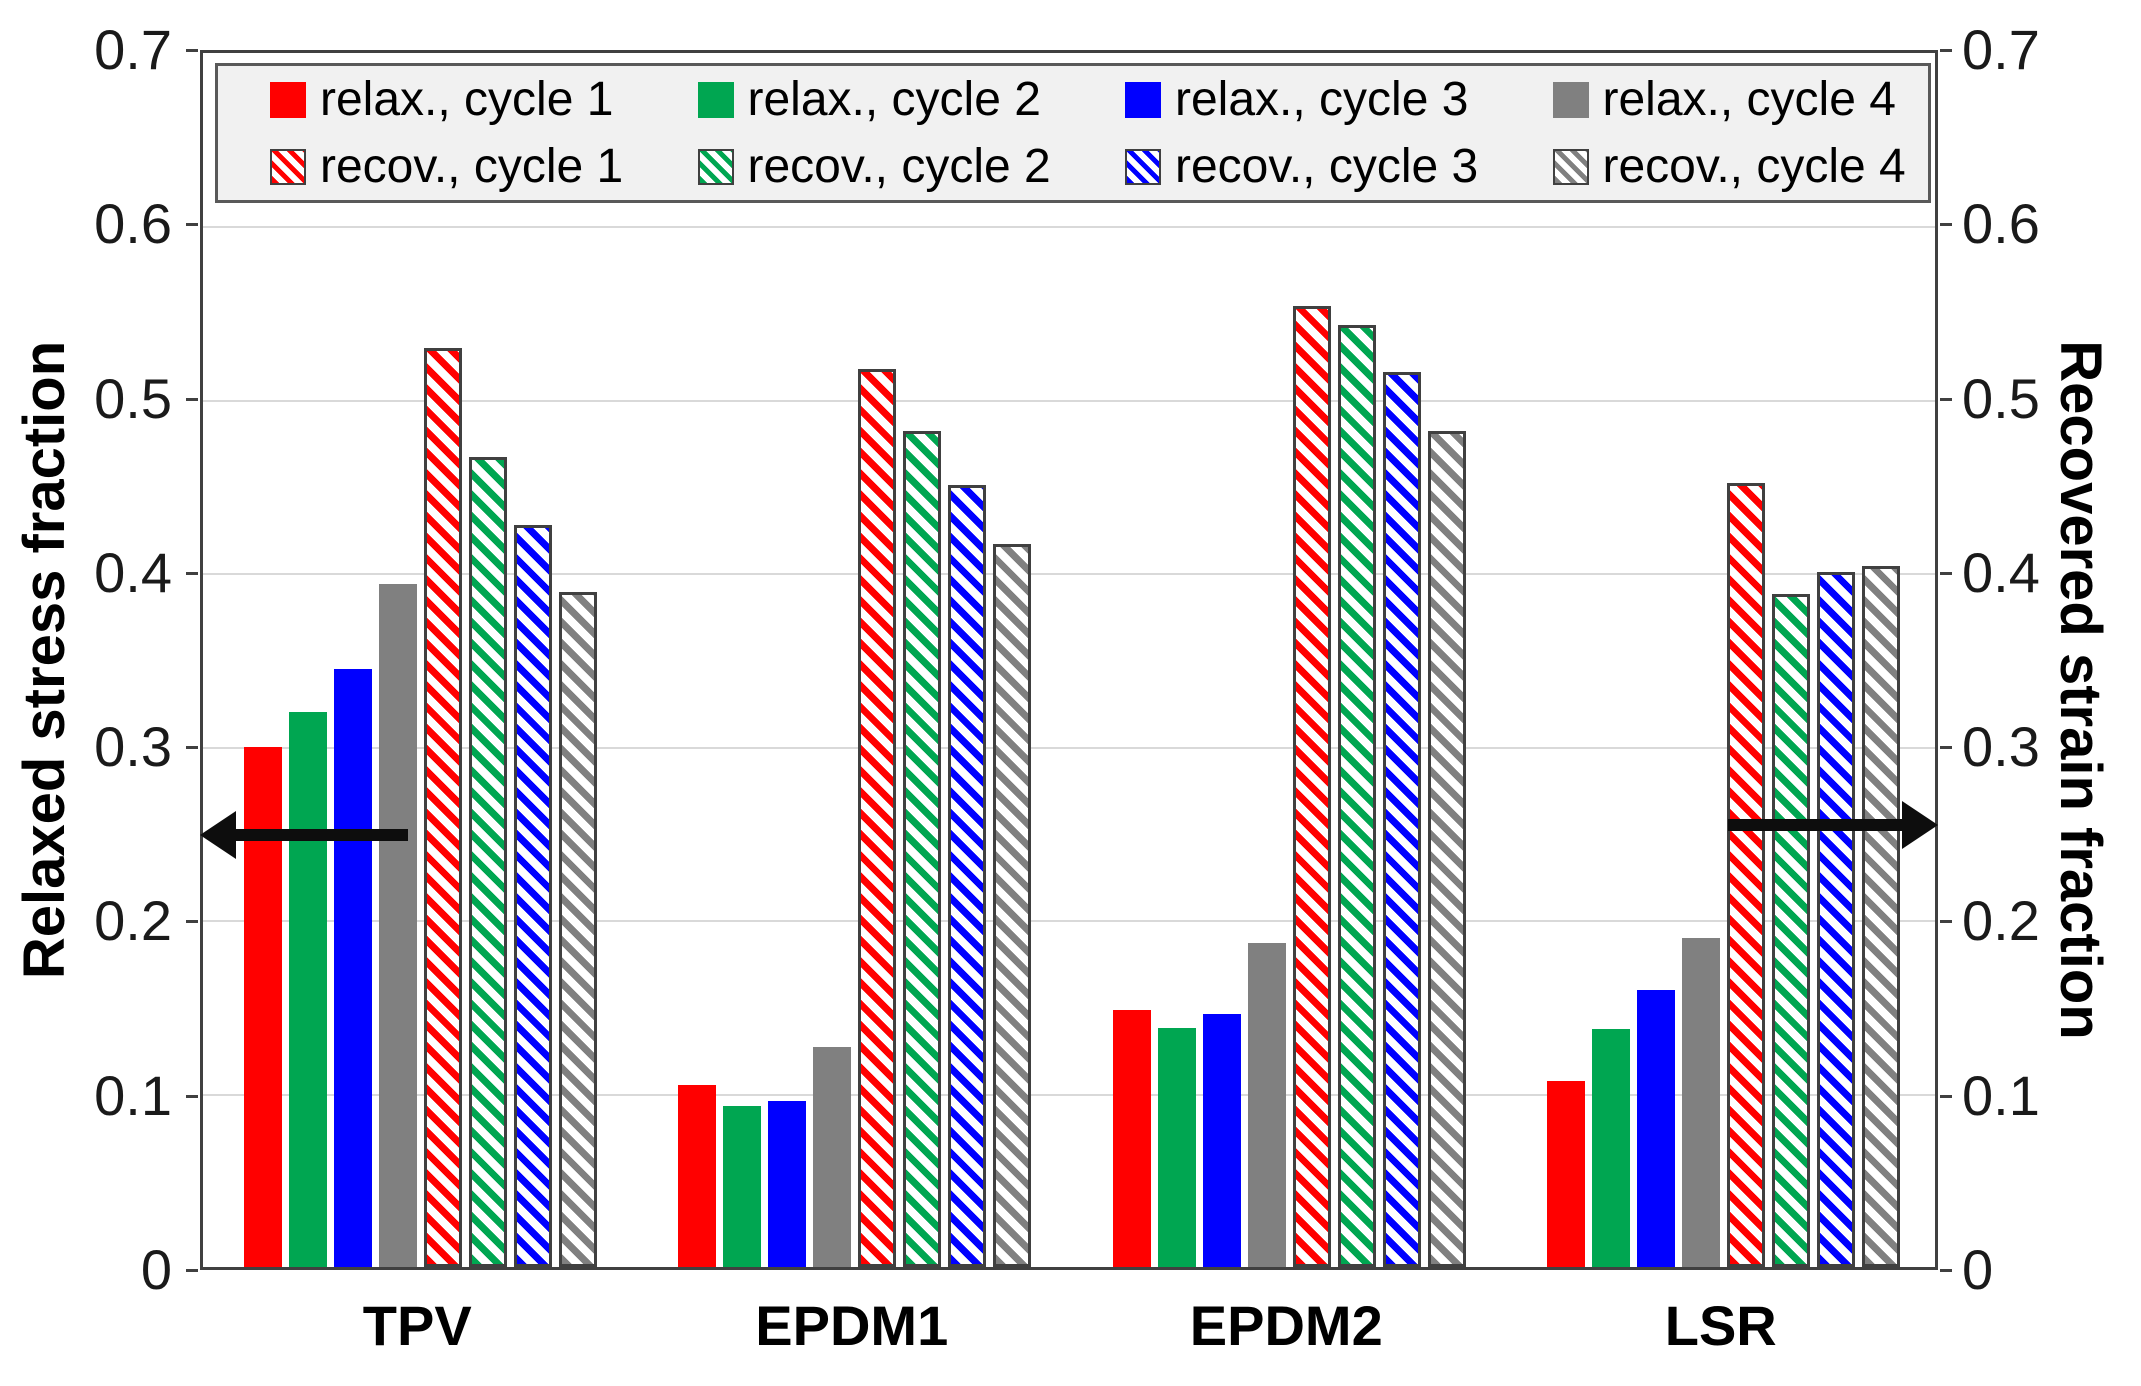 The height and width of the screenshot is (1386, 2141). What do you see at coordinates (1815, 825) in the screenshot?
I see `right-arrow-shaft` at bounding box center [1815, 825].